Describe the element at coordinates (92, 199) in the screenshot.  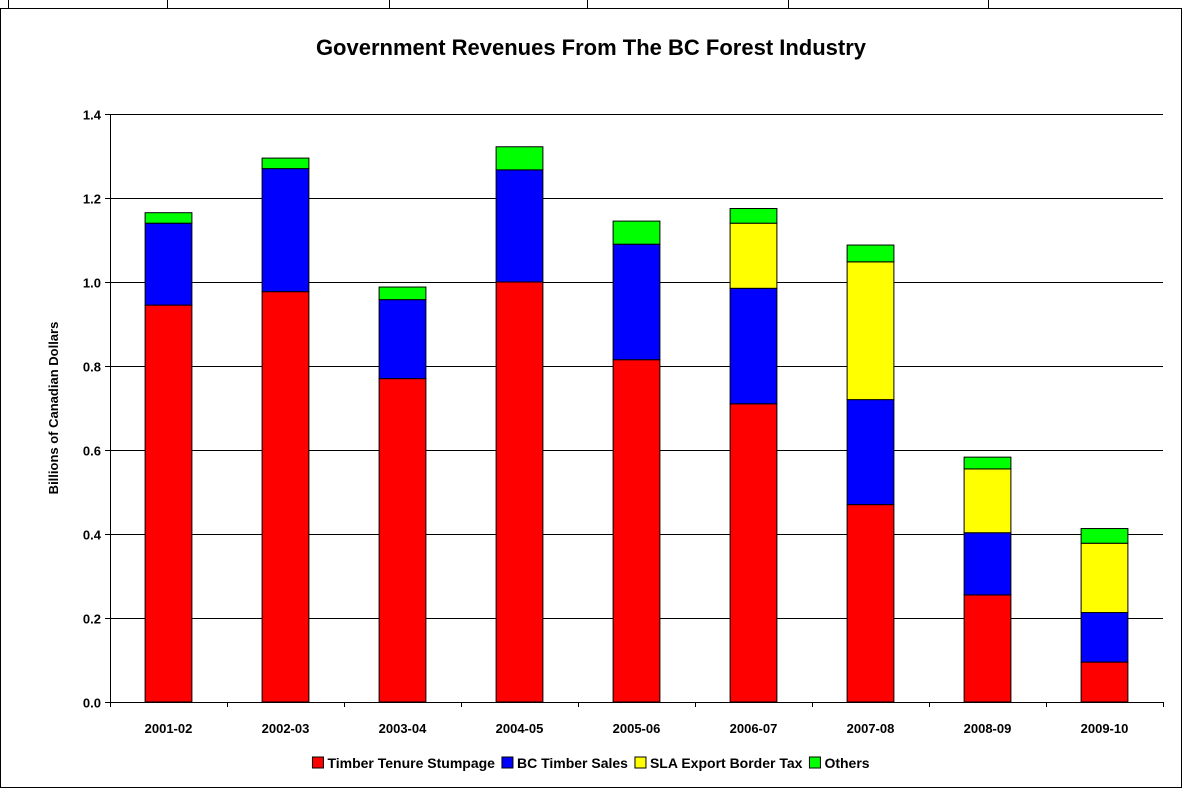
I see `y-tick-label: 1.2` at that location.